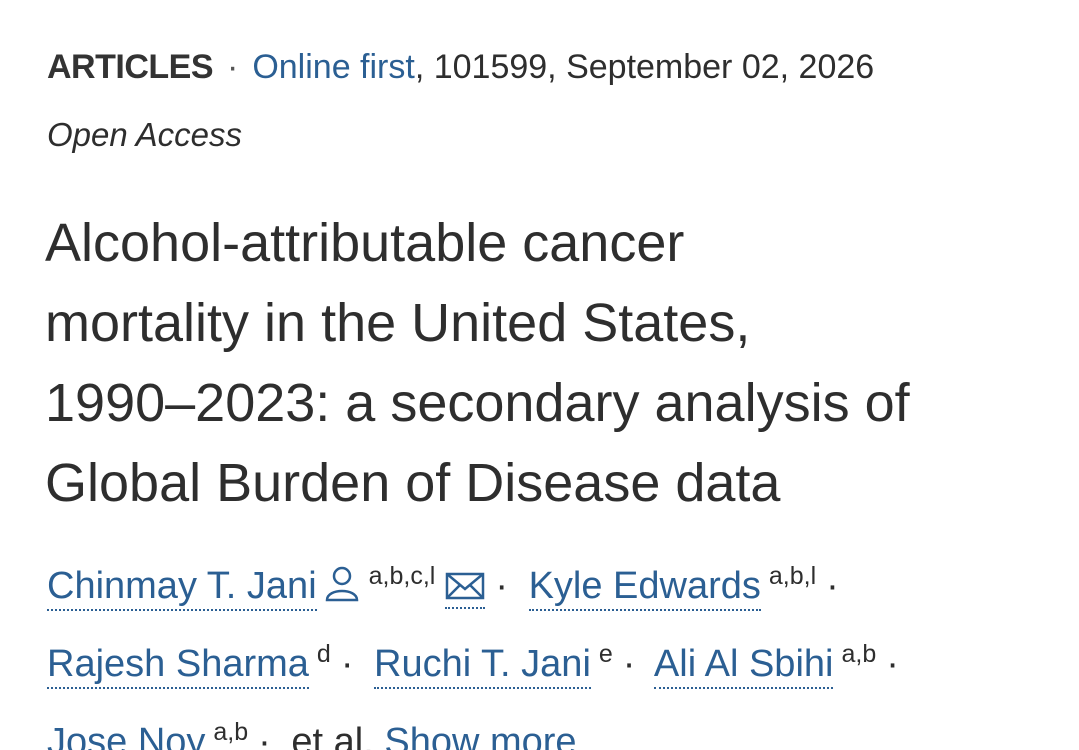 The image size is (1079, 750). What do you see at coordinates (178, 666) in the screenshot?
I see `author-name: Rajesh Sharma` at bounding box center [178, 666].